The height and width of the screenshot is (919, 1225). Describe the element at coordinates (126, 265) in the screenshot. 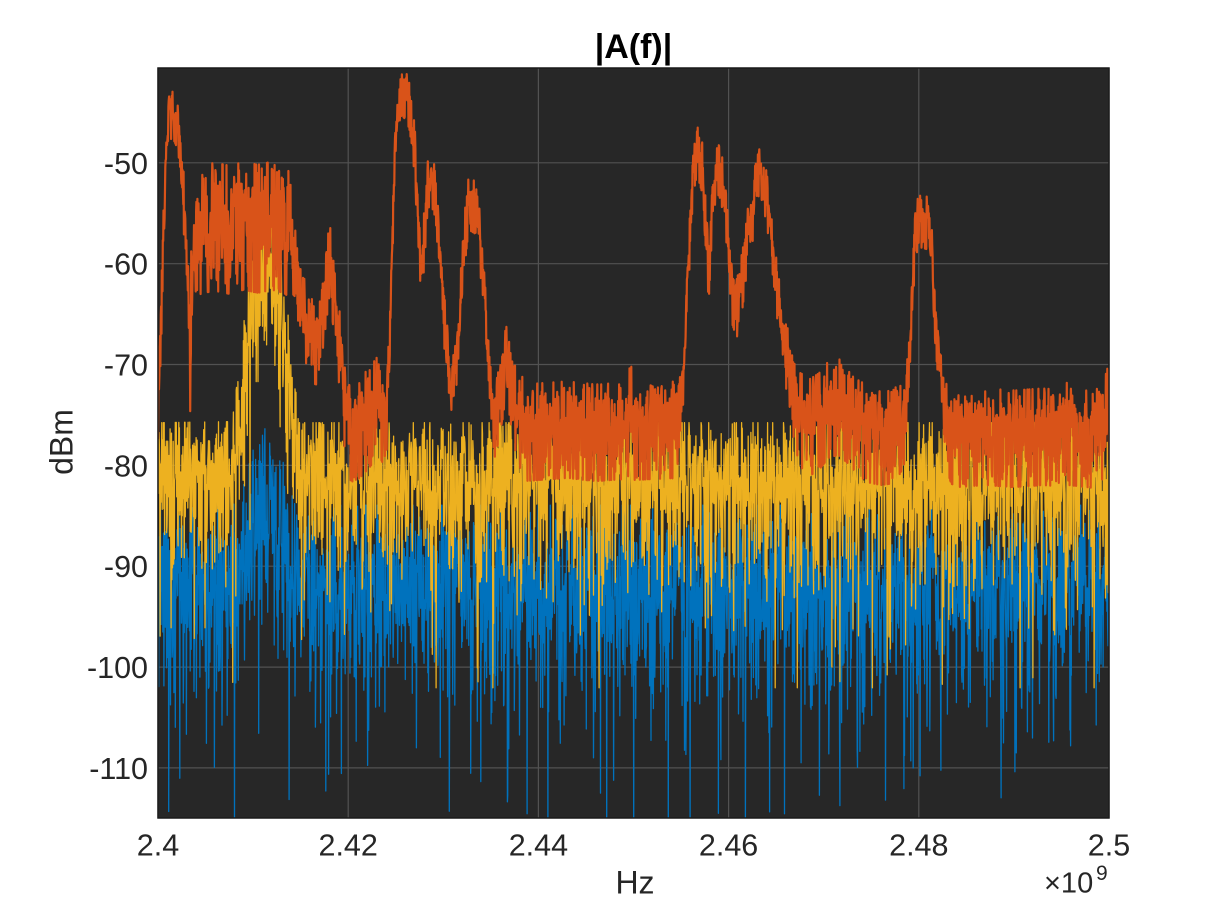

I see `svg-text: -60` at that location.